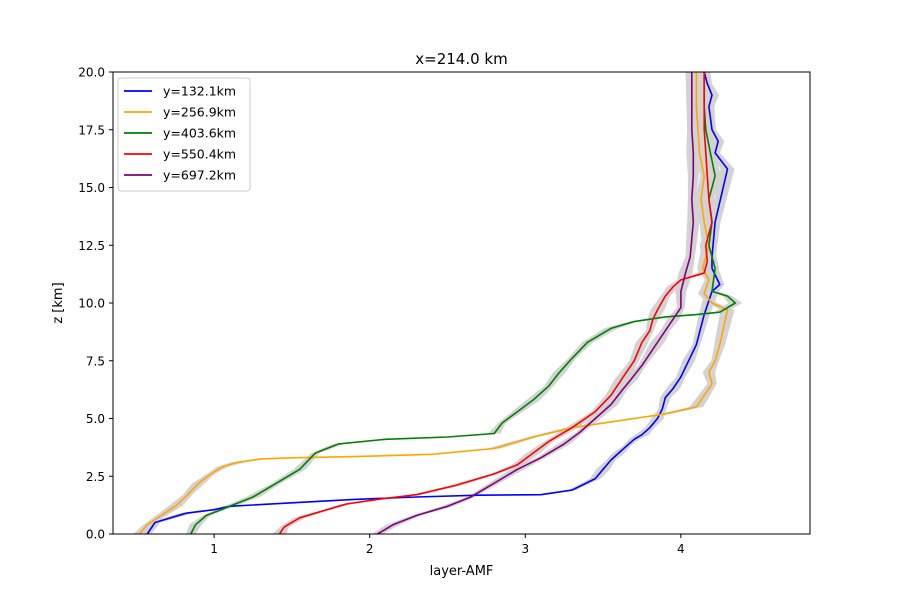 This screenshot has width=900, height=600. What do you see at coordinates (199, 154) in the screenshot?
I see `legend-label: y=550.4km` at bounding box center [199, 154].